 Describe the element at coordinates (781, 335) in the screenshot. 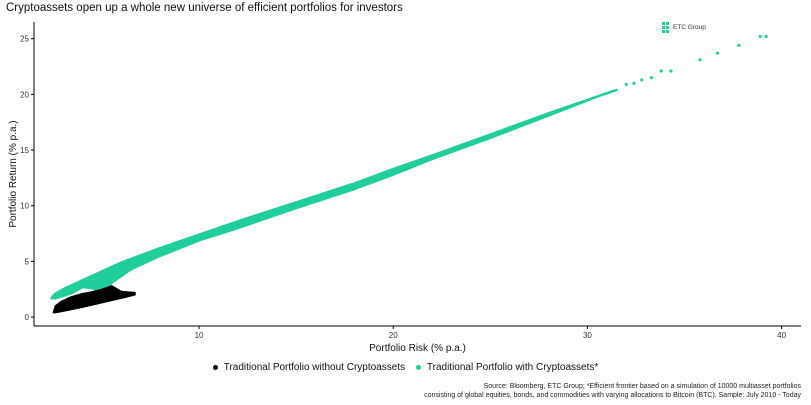

I see `x-tick-label: 40` at that location.